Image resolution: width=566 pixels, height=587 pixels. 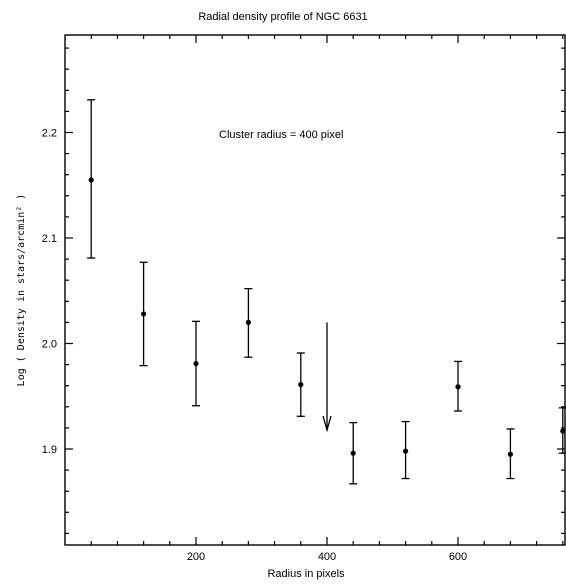 I want to click on cluster-radius-arrow, so click(x=327, y=377).